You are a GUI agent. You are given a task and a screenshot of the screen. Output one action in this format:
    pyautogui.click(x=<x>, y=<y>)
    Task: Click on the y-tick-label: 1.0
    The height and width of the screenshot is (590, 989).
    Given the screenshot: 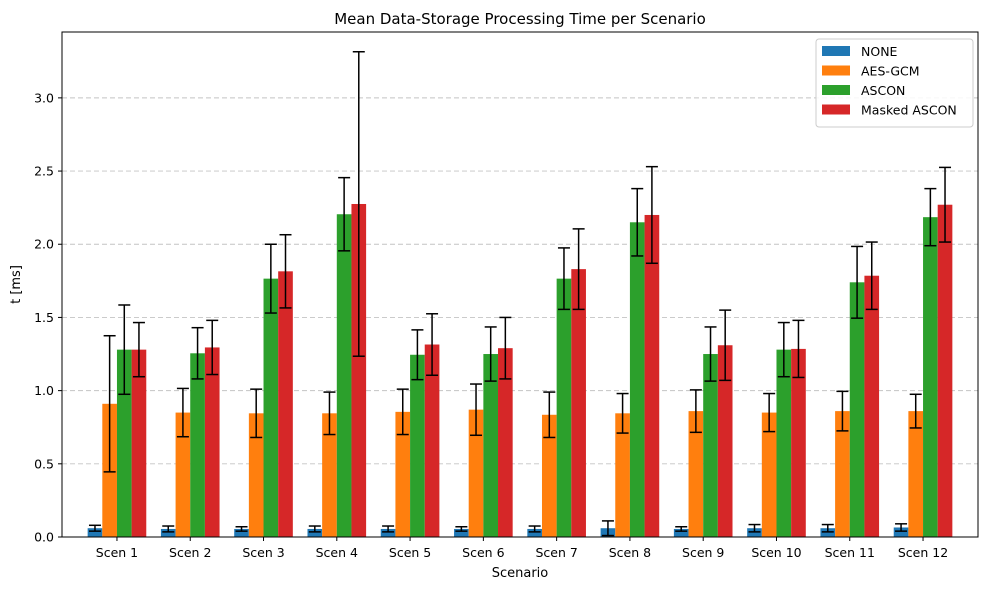 What is the action you would take?
    pyautogui.click(x=44, y=390)
    